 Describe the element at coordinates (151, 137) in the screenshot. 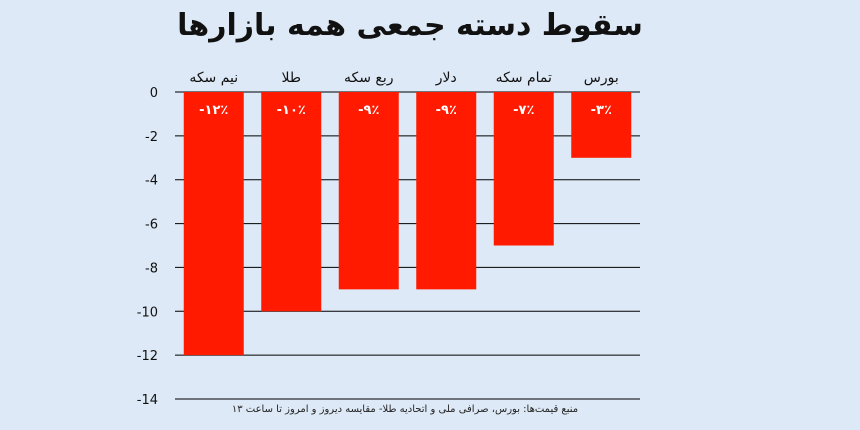

I see `y-tick-label: -2` at that location.